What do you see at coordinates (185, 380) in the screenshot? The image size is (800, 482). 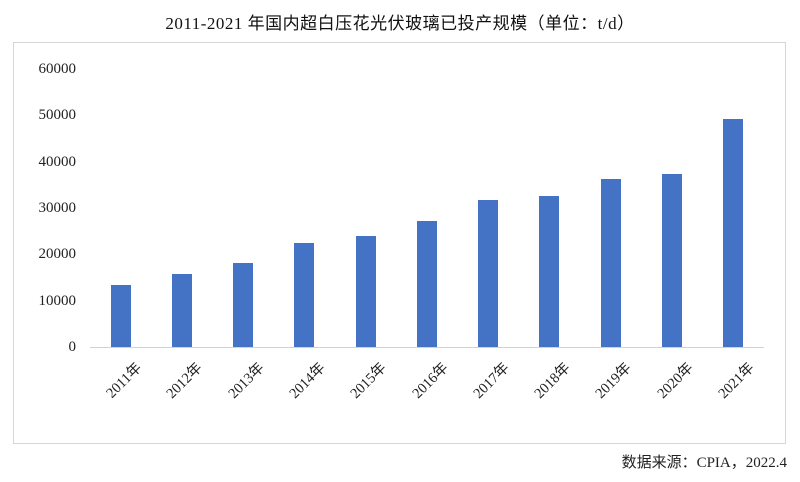 I see `x-tick-label-2012年: 2012年` at bounding box center [185, 380].